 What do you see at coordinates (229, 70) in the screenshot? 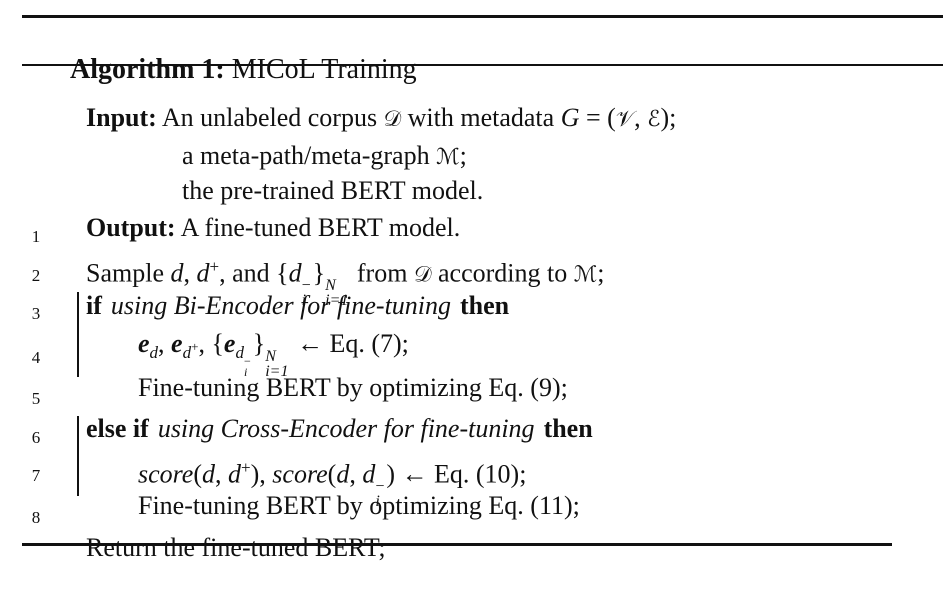
I see `algorithm-title: Algorithm 1: MICoL Training` at bounding box center [229, 70].